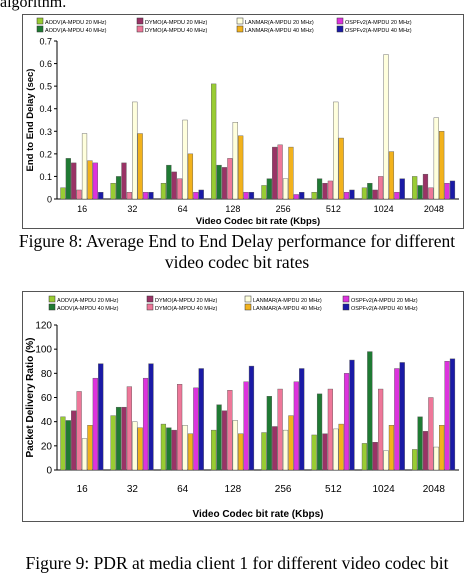 This screenshot has height=574, width=474. I want to click on legend-label: DYMO(A-MPDU 20 MHz), so click(176, 23).